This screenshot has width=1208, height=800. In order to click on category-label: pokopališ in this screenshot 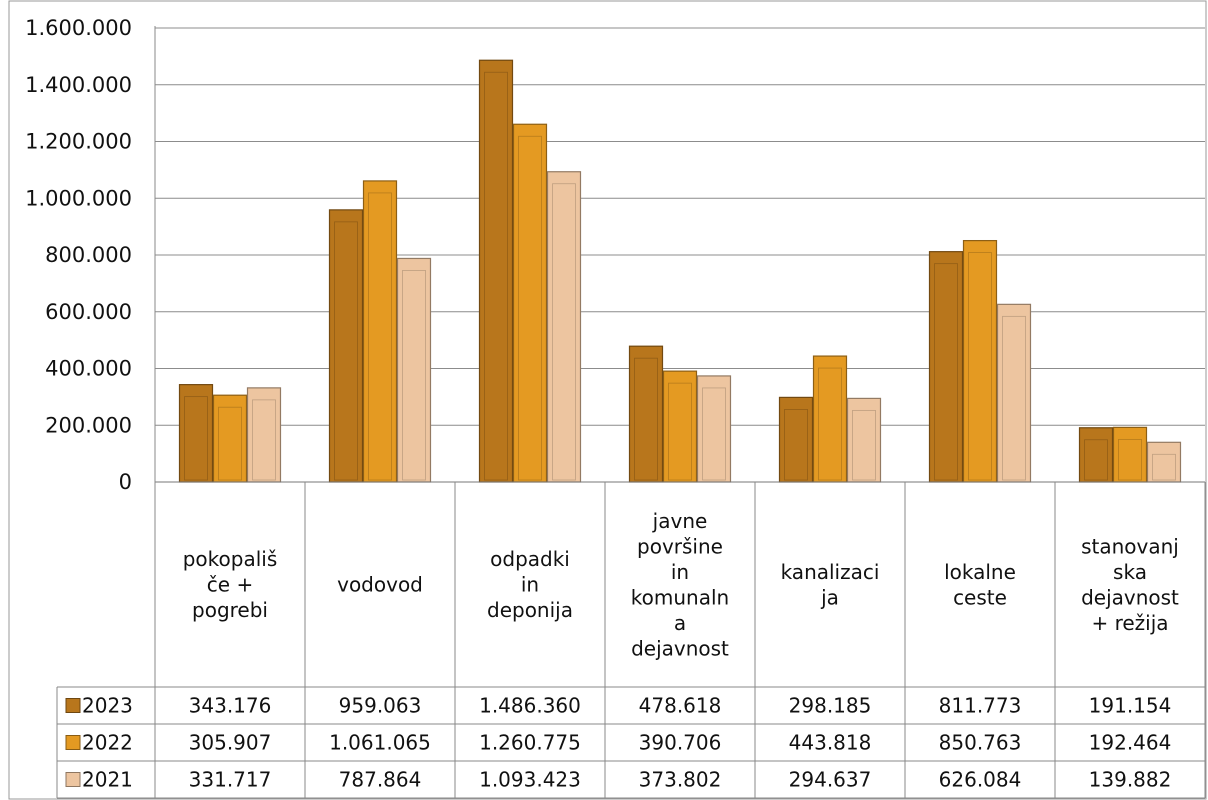, I will do `click(230, 559)`.